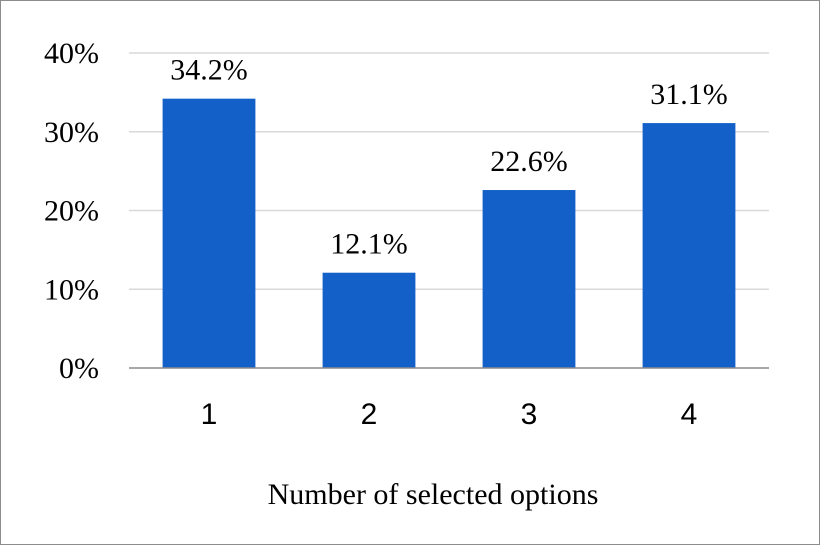 The image size is (820, 545). Describe the element at coordinates (71, 53) in the screenshot. I see `y-tick-label: 40%` at that location.